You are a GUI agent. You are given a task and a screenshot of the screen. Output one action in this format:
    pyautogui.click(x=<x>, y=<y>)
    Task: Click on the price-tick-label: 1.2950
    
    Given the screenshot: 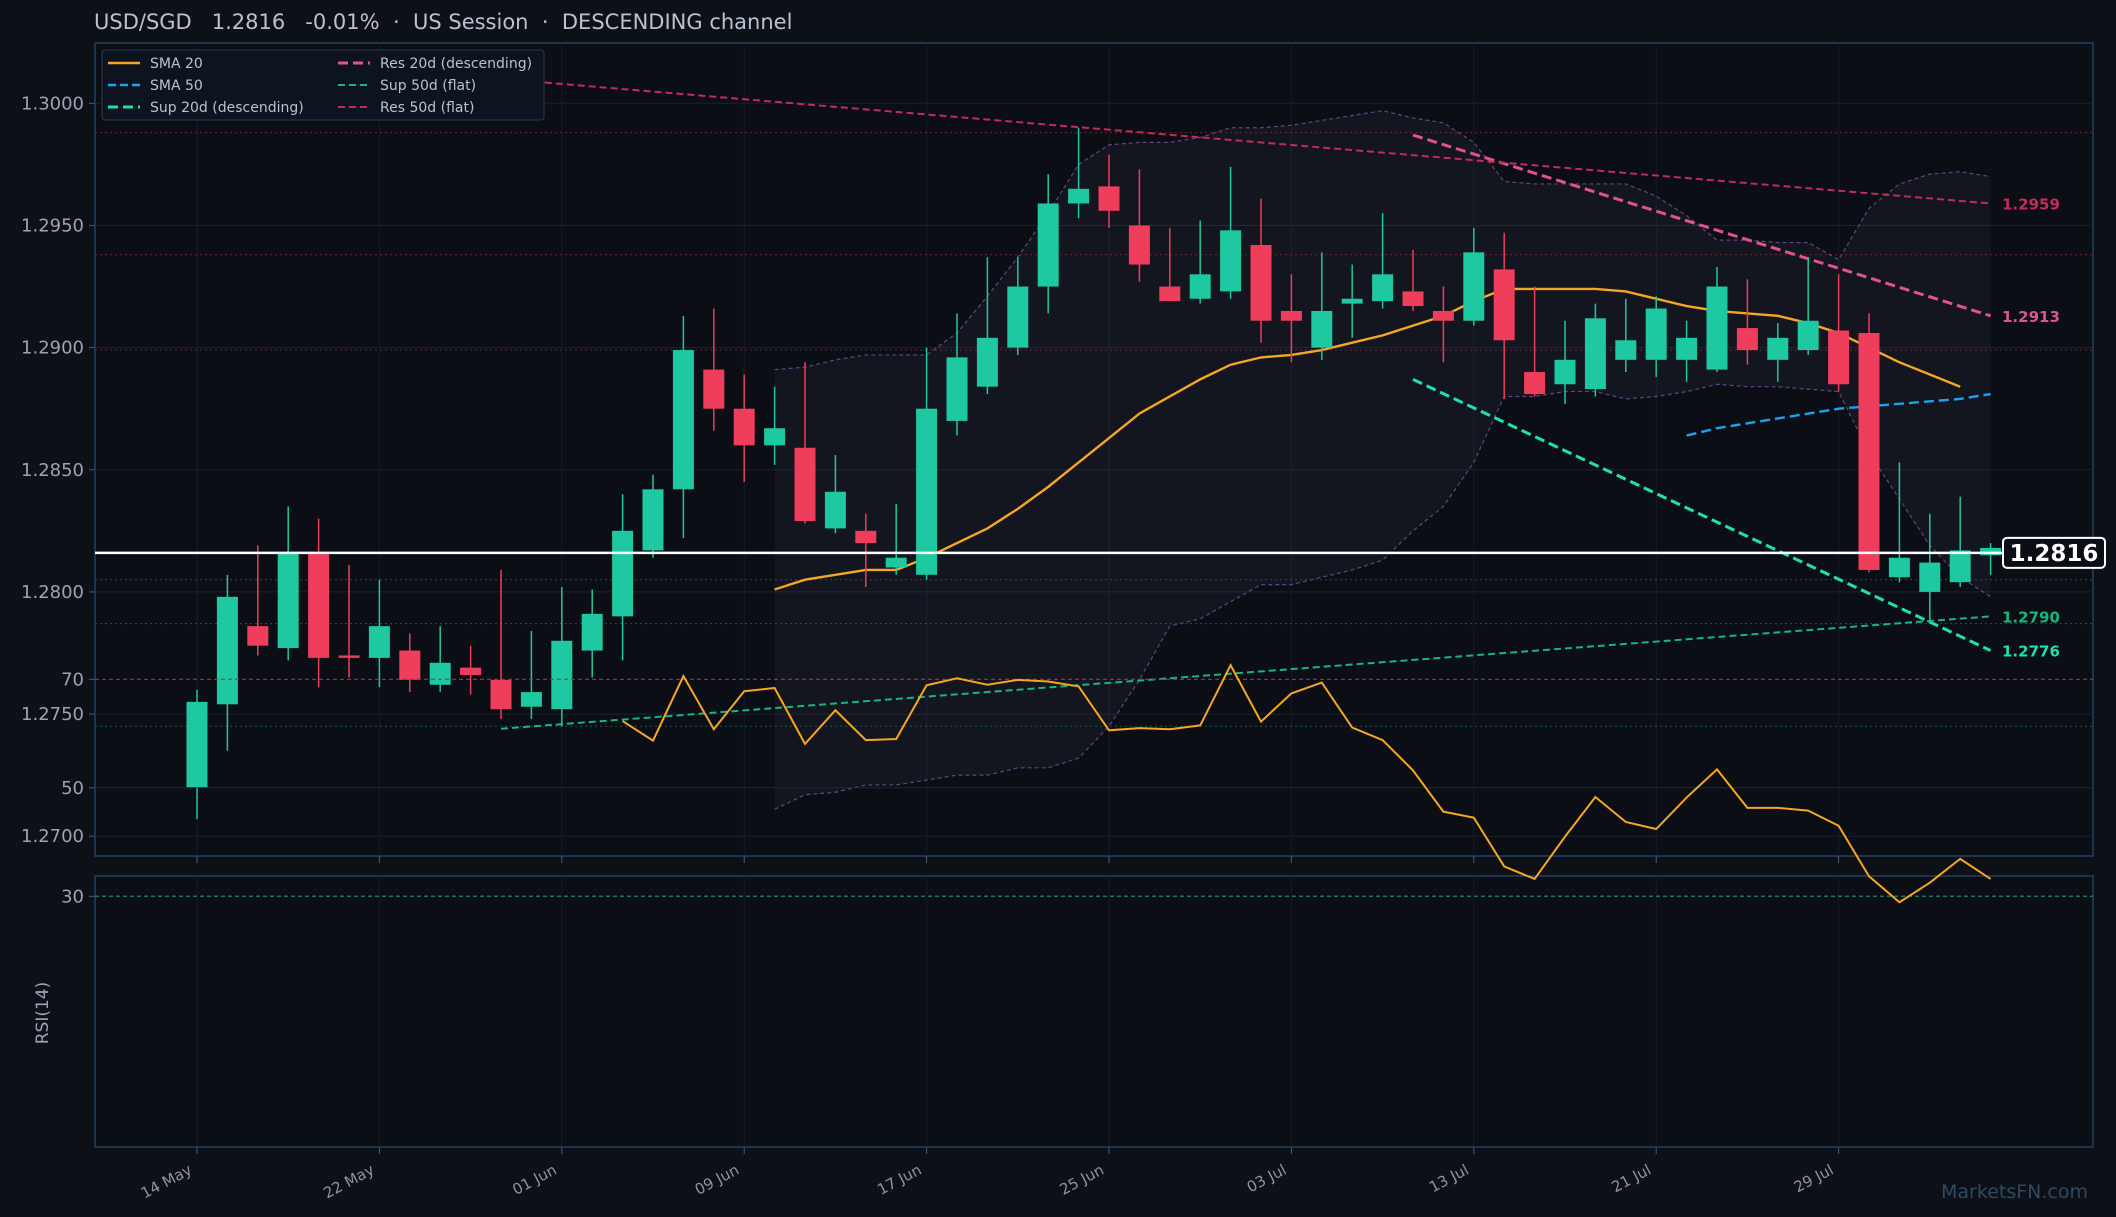 What is the action you would take?
    pyautogui.click(x=52, y=225)
    